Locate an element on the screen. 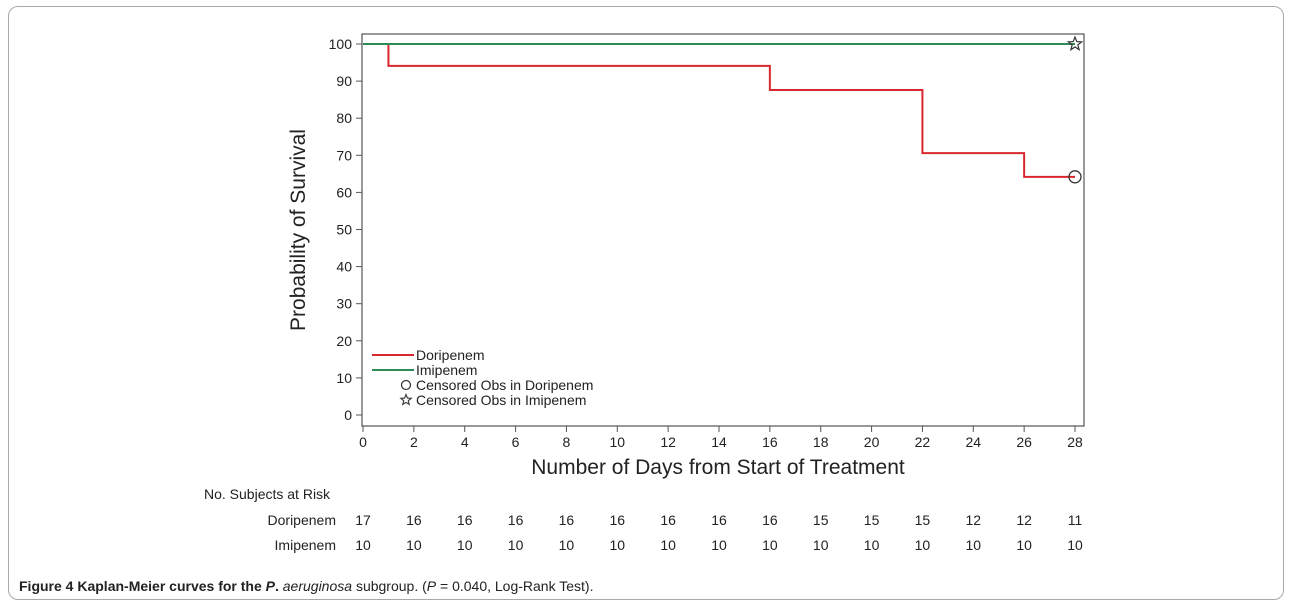 Image resolution: width=1290 pixels, height=604 pixels. risk-value-doripenem-7: 16 is located at coordinates (719, 520).